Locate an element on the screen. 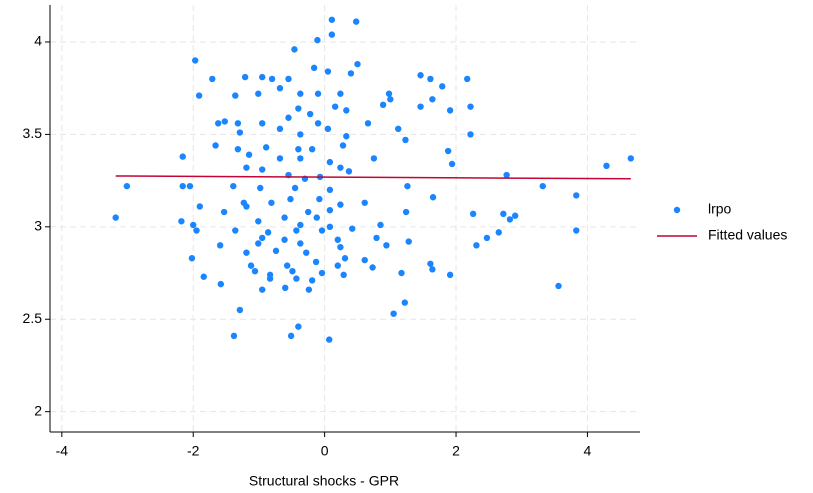 This screenshot has height=493, width=813. fitted-line is located at coordinates (373, 177).